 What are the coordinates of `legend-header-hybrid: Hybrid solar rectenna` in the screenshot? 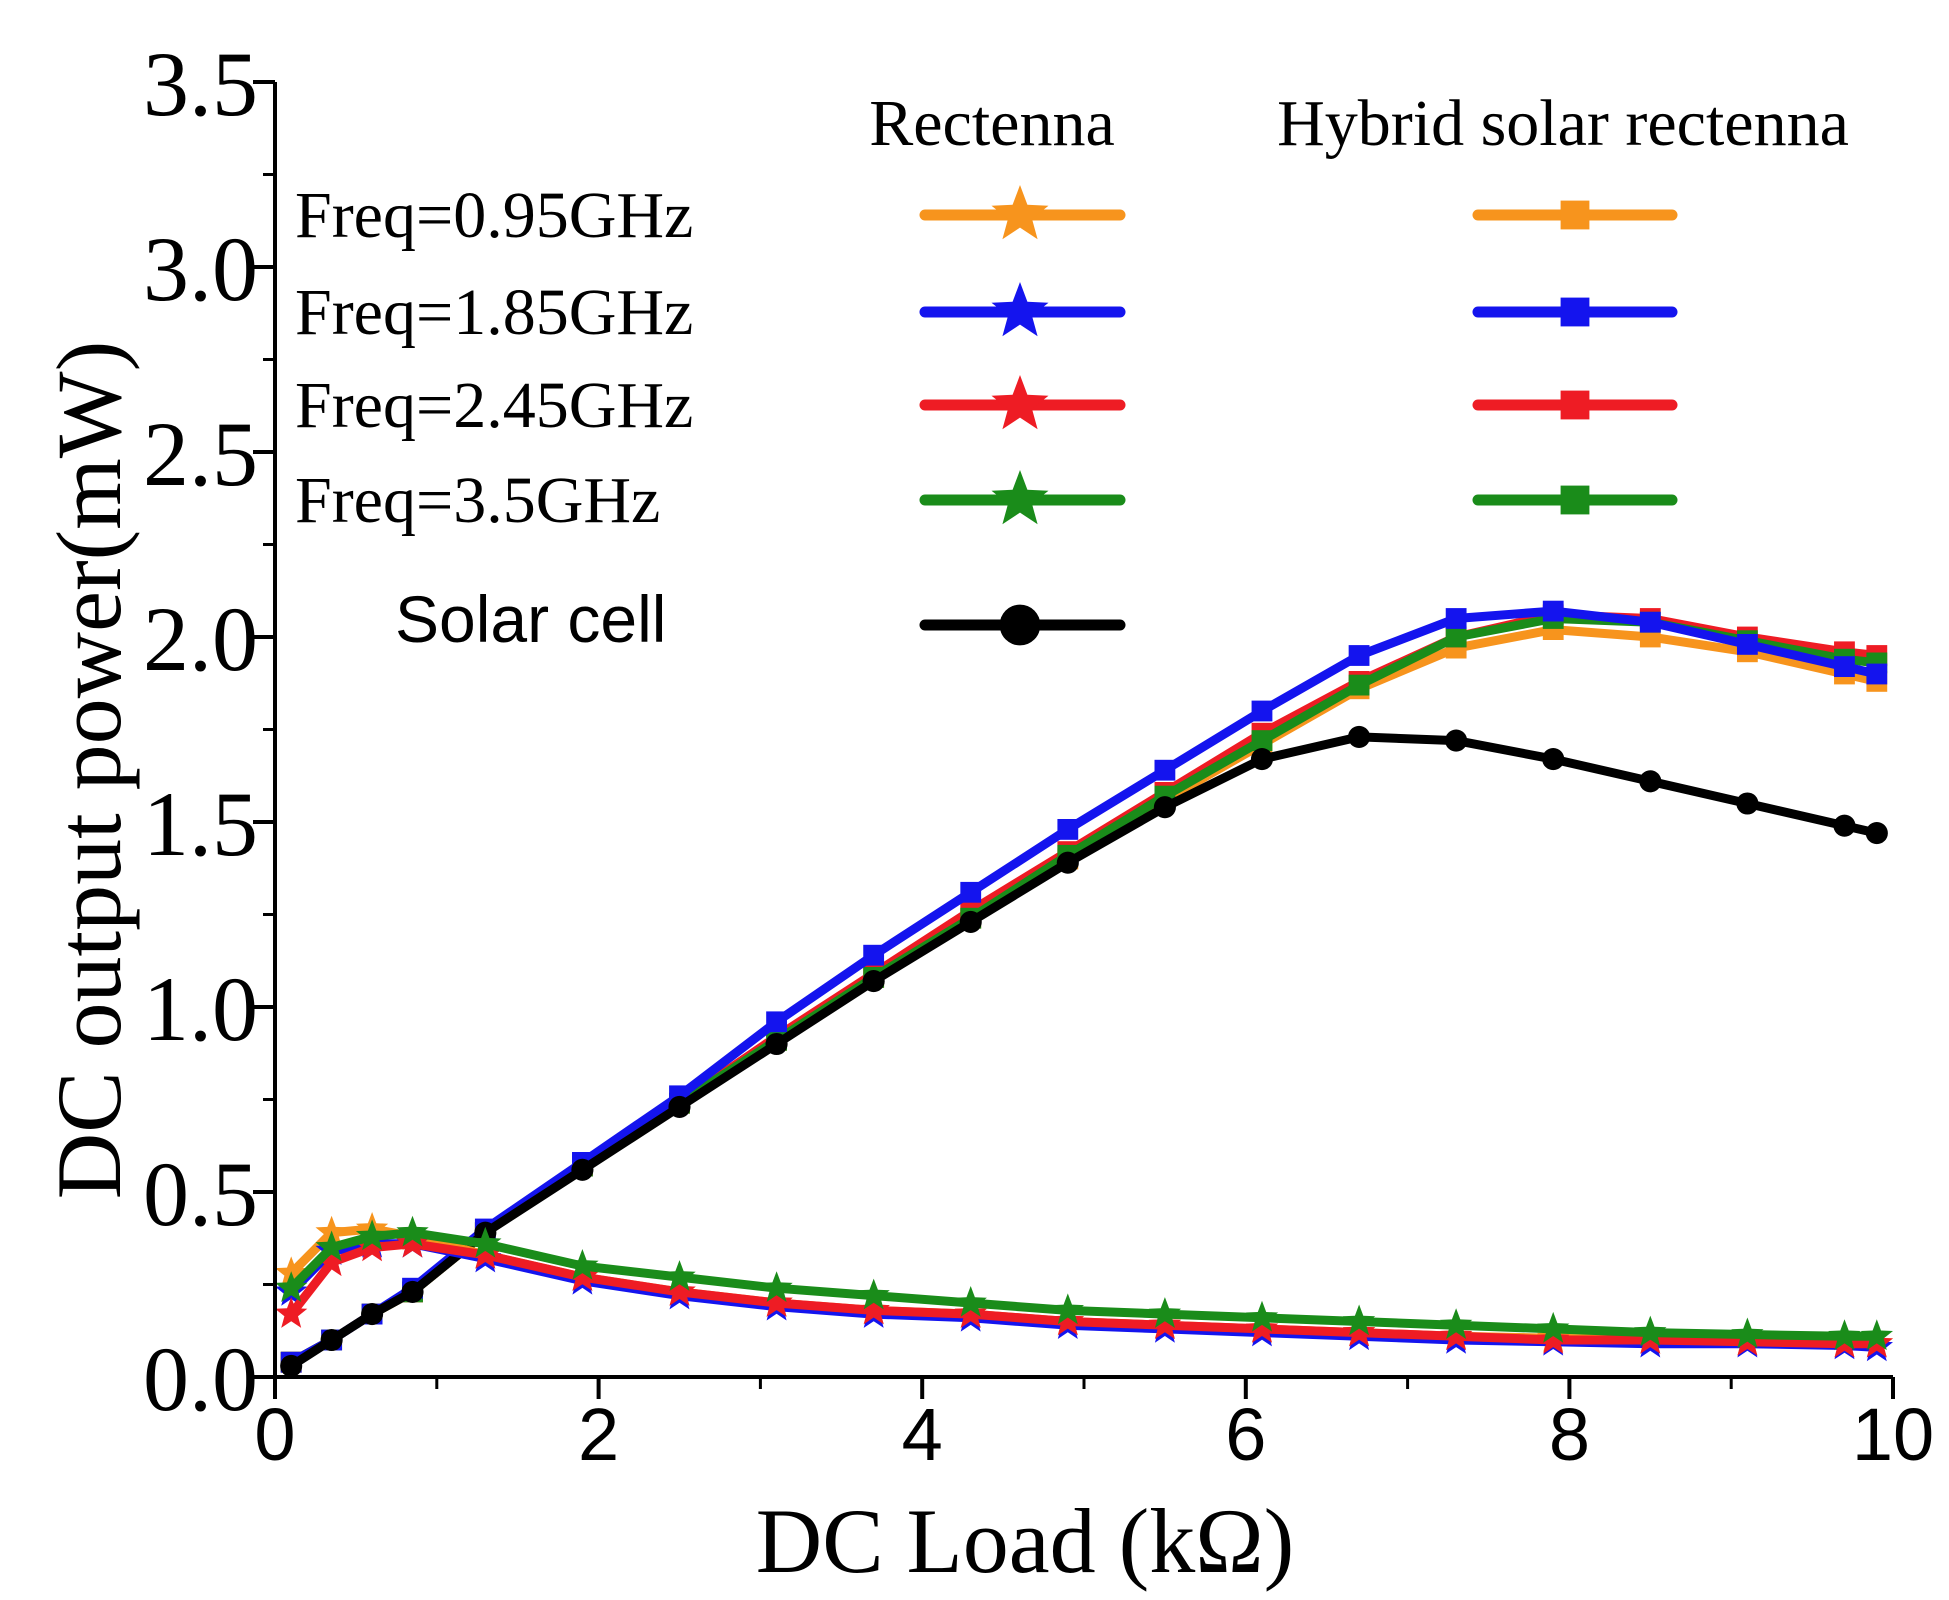 It's located at (1563, 123).